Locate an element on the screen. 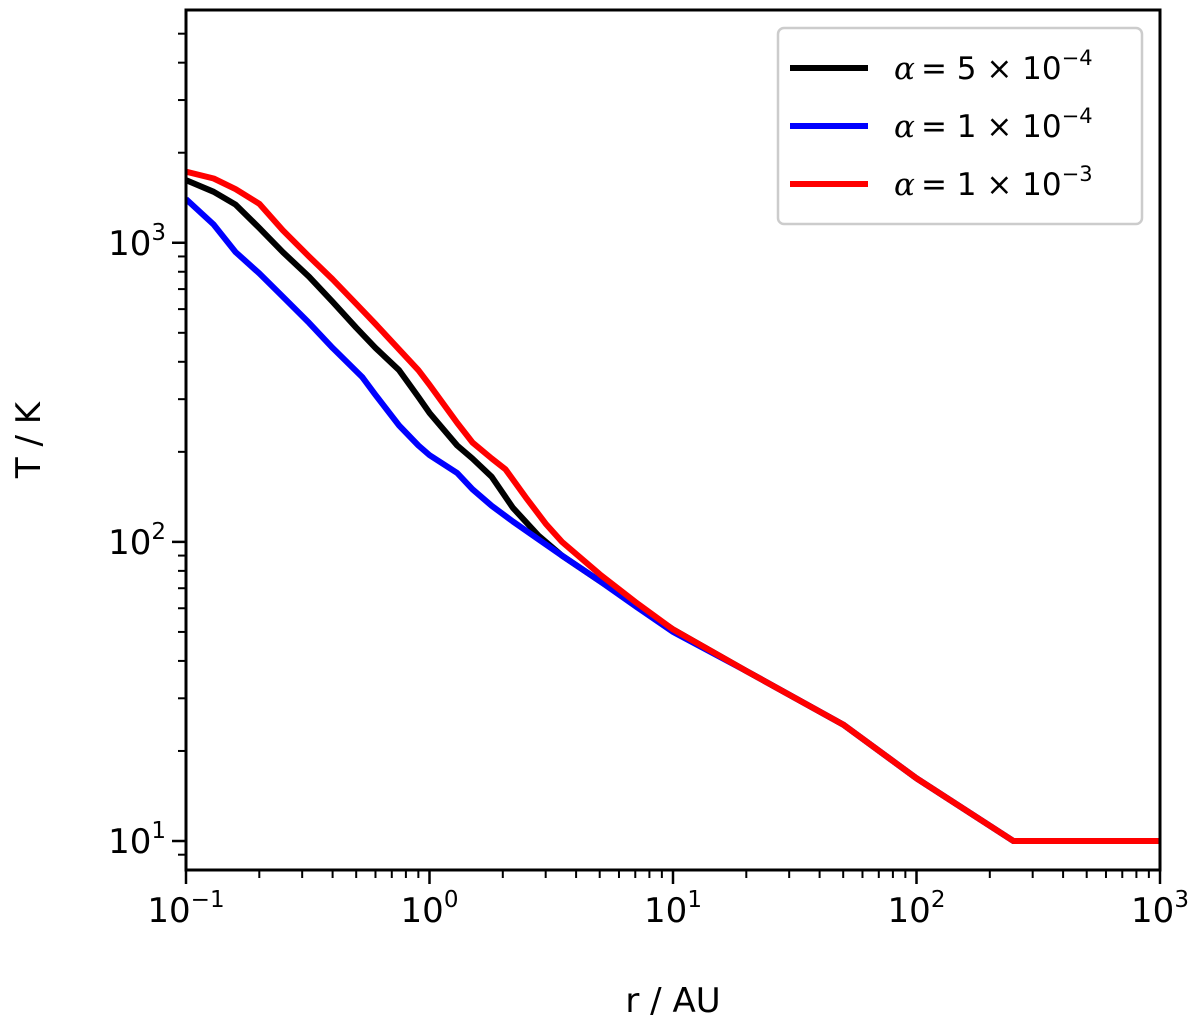  y-tick-label: 10² is located at coordinates (137, 541).